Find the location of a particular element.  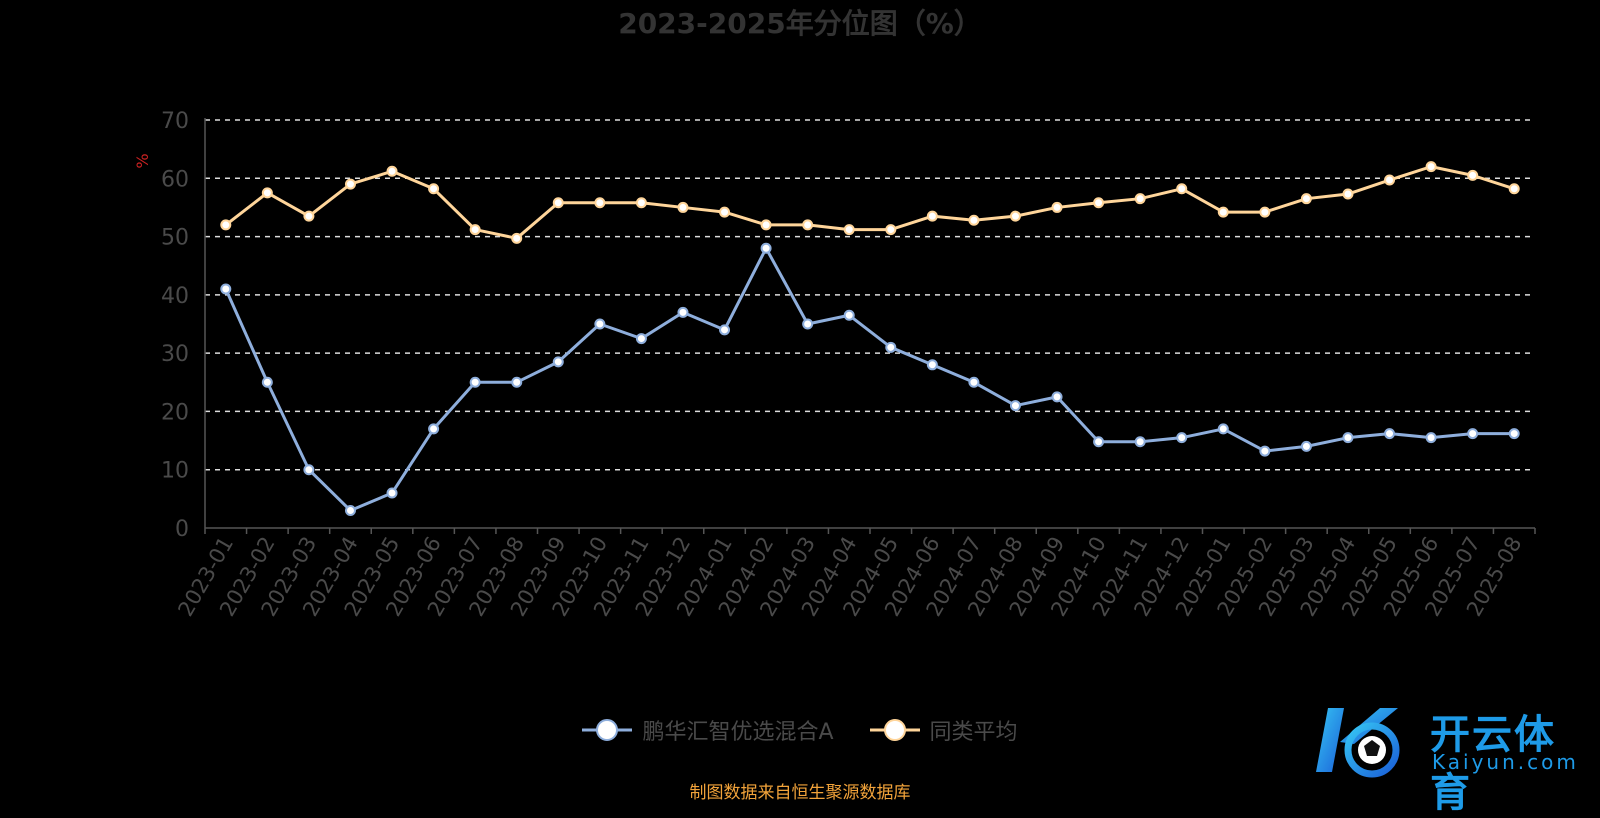

y-tick-label: 10 is located at coordinates (175, 471).